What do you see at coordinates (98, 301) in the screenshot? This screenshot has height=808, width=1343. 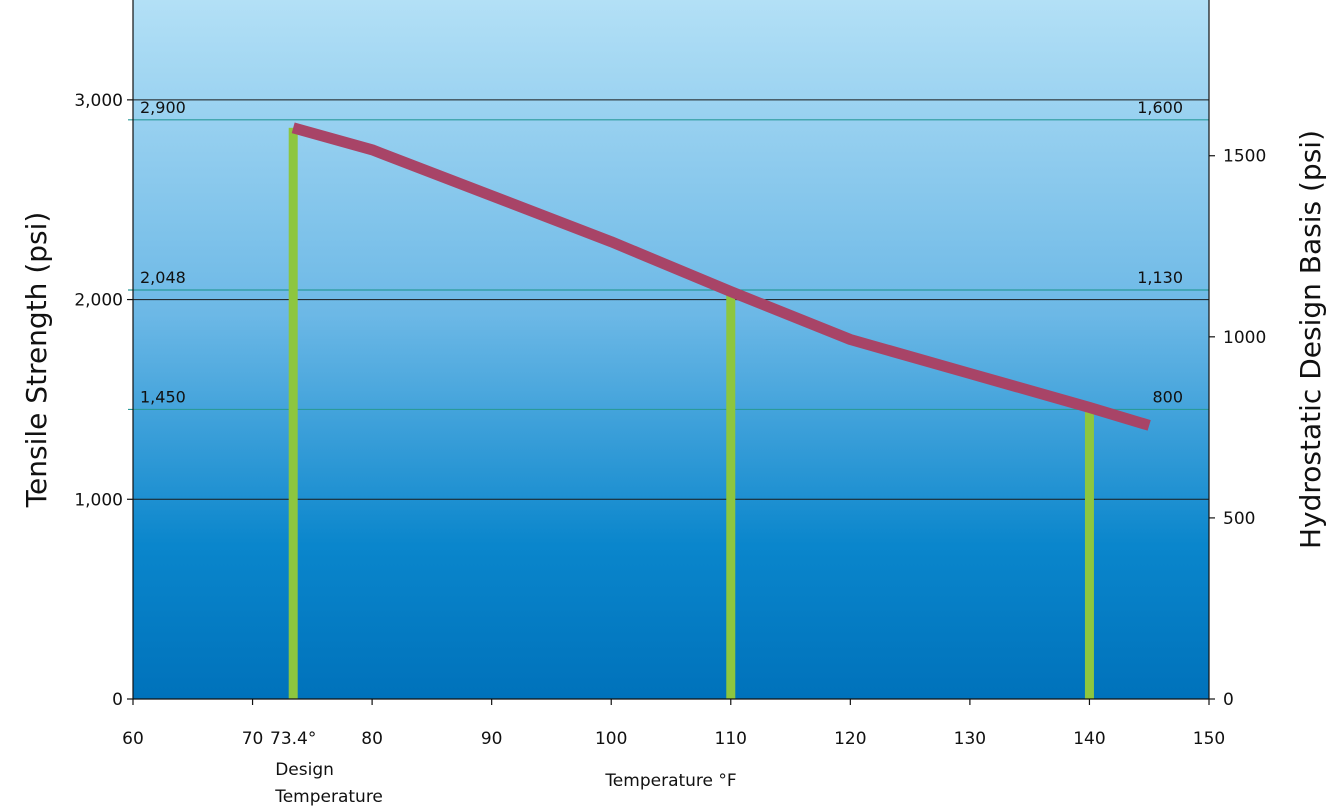 I see `y-tick-label: 2,000` at bounding box center [98, 301].